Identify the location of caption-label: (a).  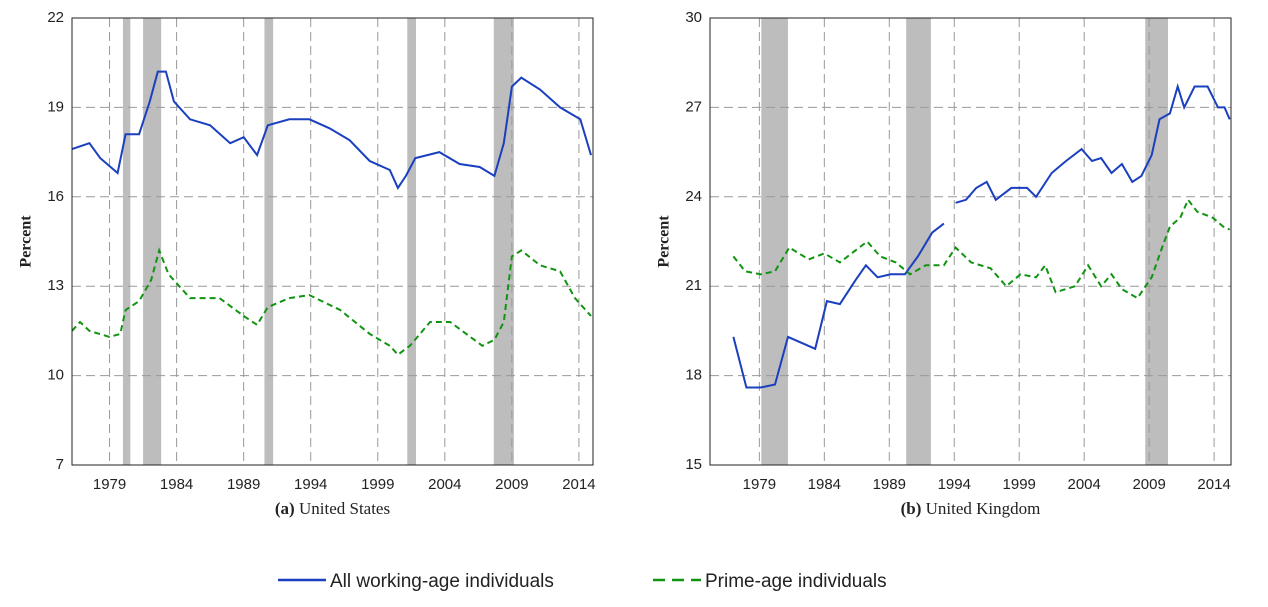
(285, 508).